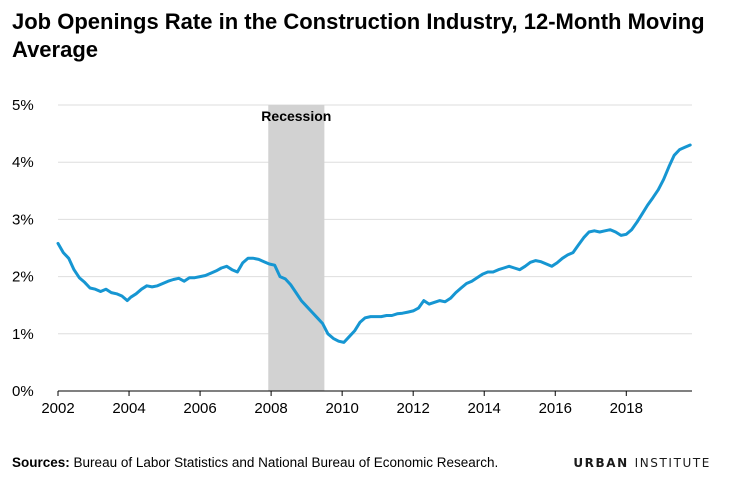 This screenshot has width=733, height=489. Describe the element at coordinates (270, 408) in the screenshot. I see `x-tick-label: 2008` at that location.